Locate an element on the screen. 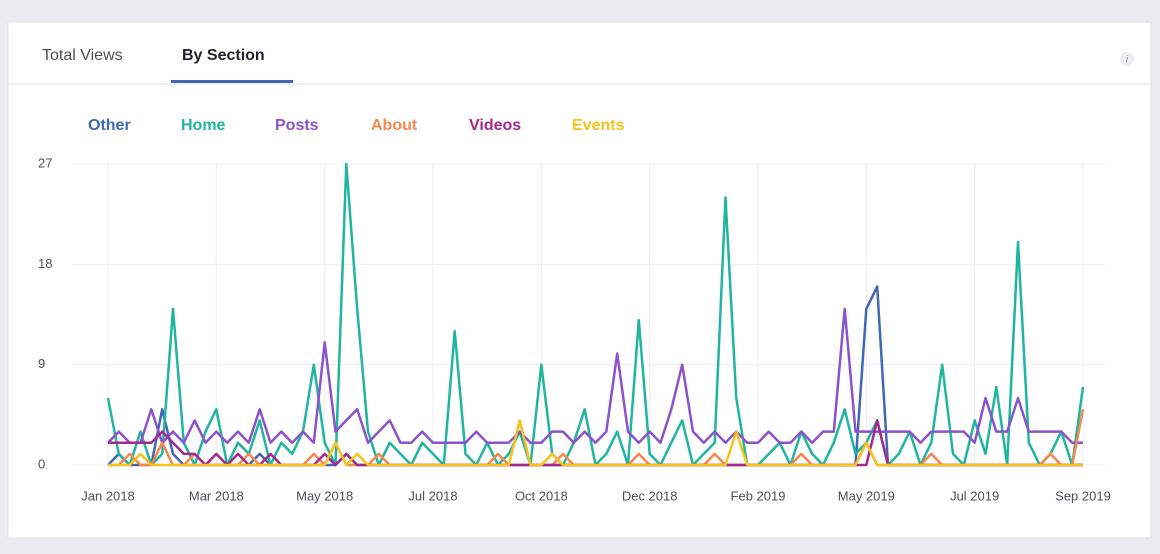  legend-entry: Posts is located at coordinates (297, 125).